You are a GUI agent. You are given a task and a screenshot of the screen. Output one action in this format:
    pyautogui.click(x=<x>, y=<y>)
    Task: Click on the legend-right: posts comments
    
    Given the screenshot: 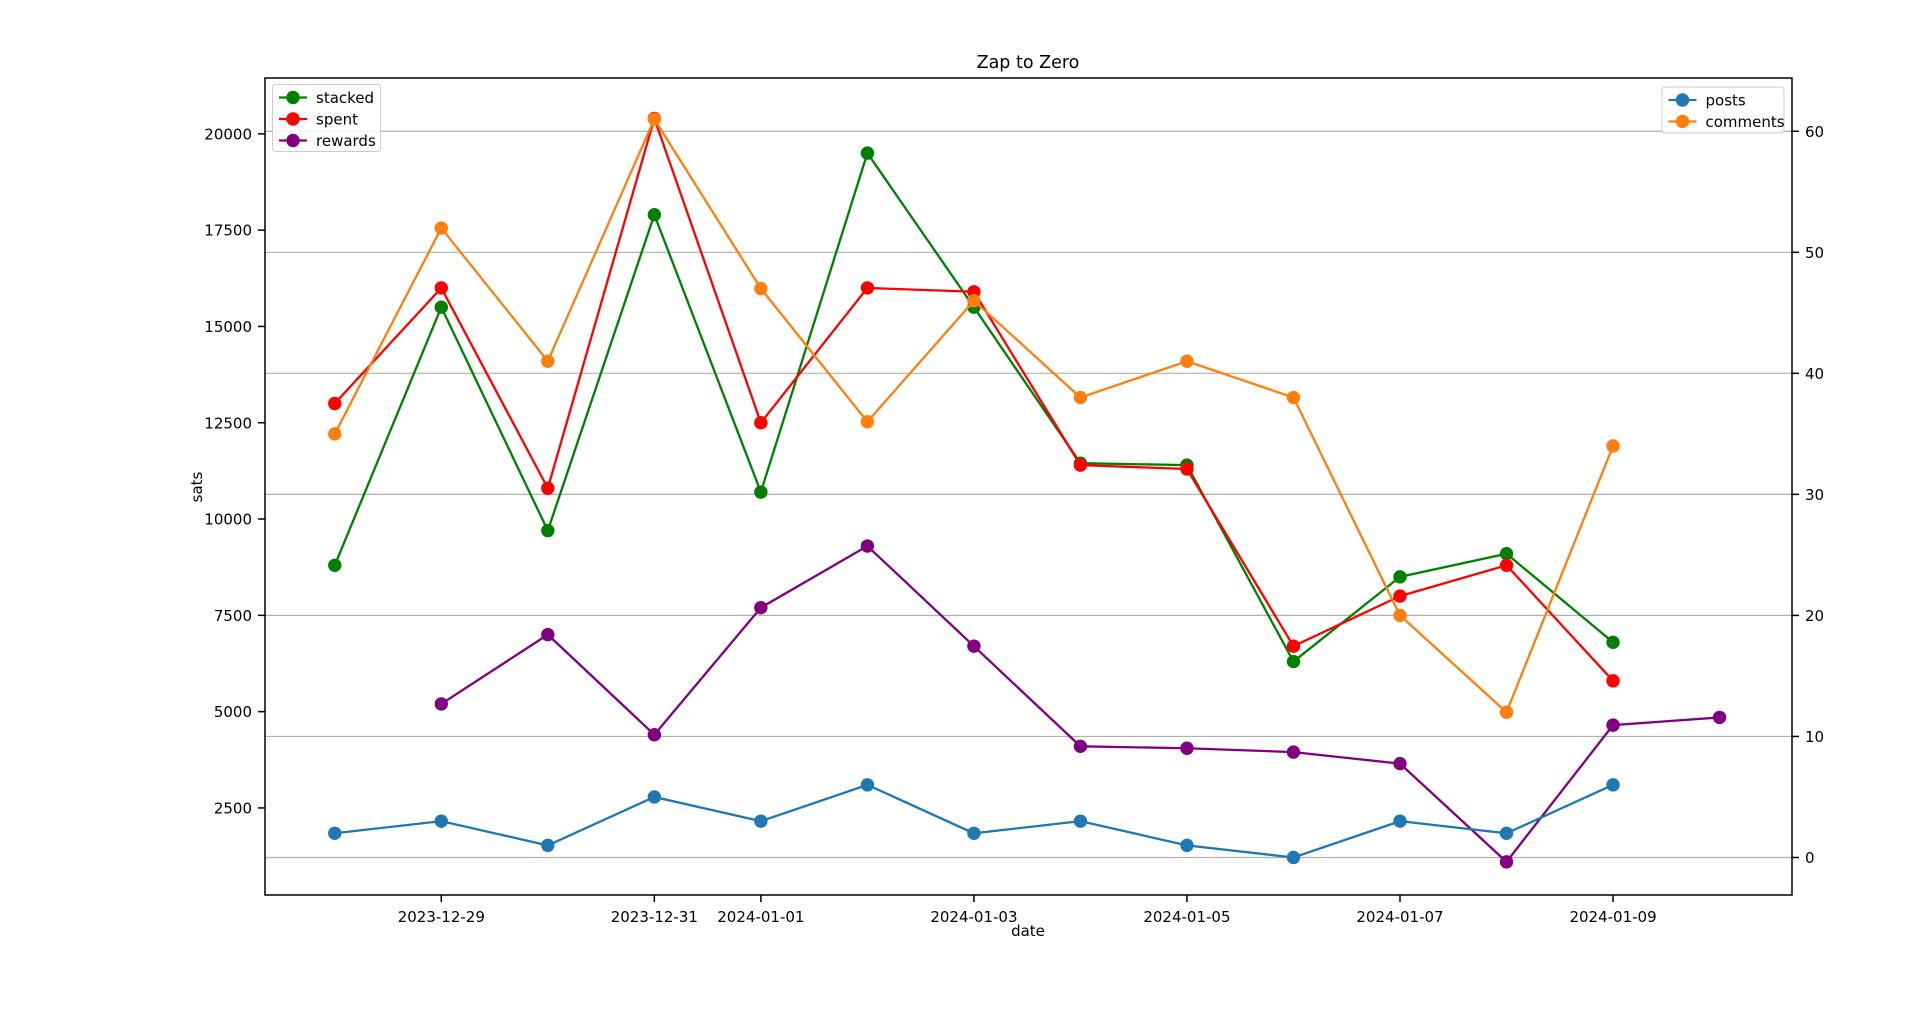 What is the action you would take?
    pyautogui.click(x=1723, y=110)
    